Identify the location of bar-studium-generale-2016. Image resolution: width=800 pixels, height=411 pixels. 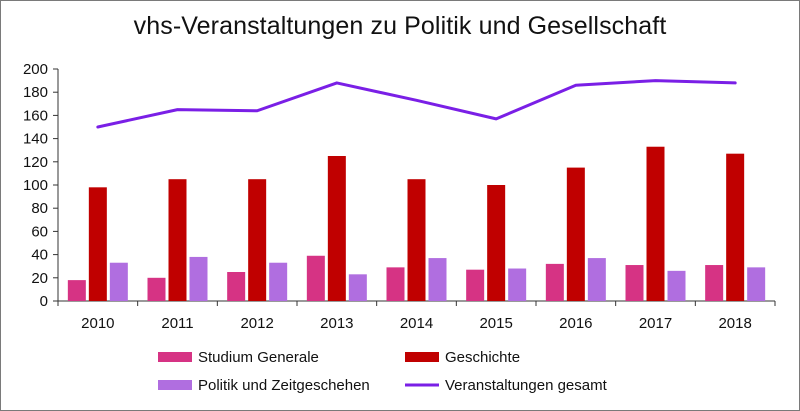
(554, 282).